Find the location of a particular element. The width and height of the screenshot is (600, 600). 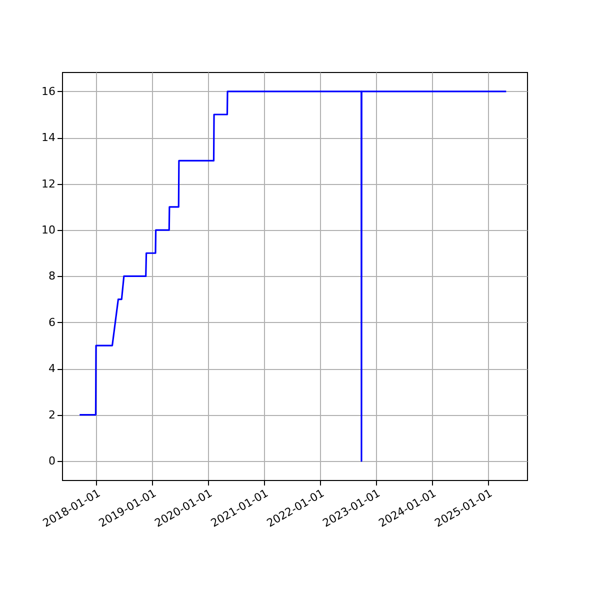

y-tick-label: 10 is located at coordinates (49, 230).